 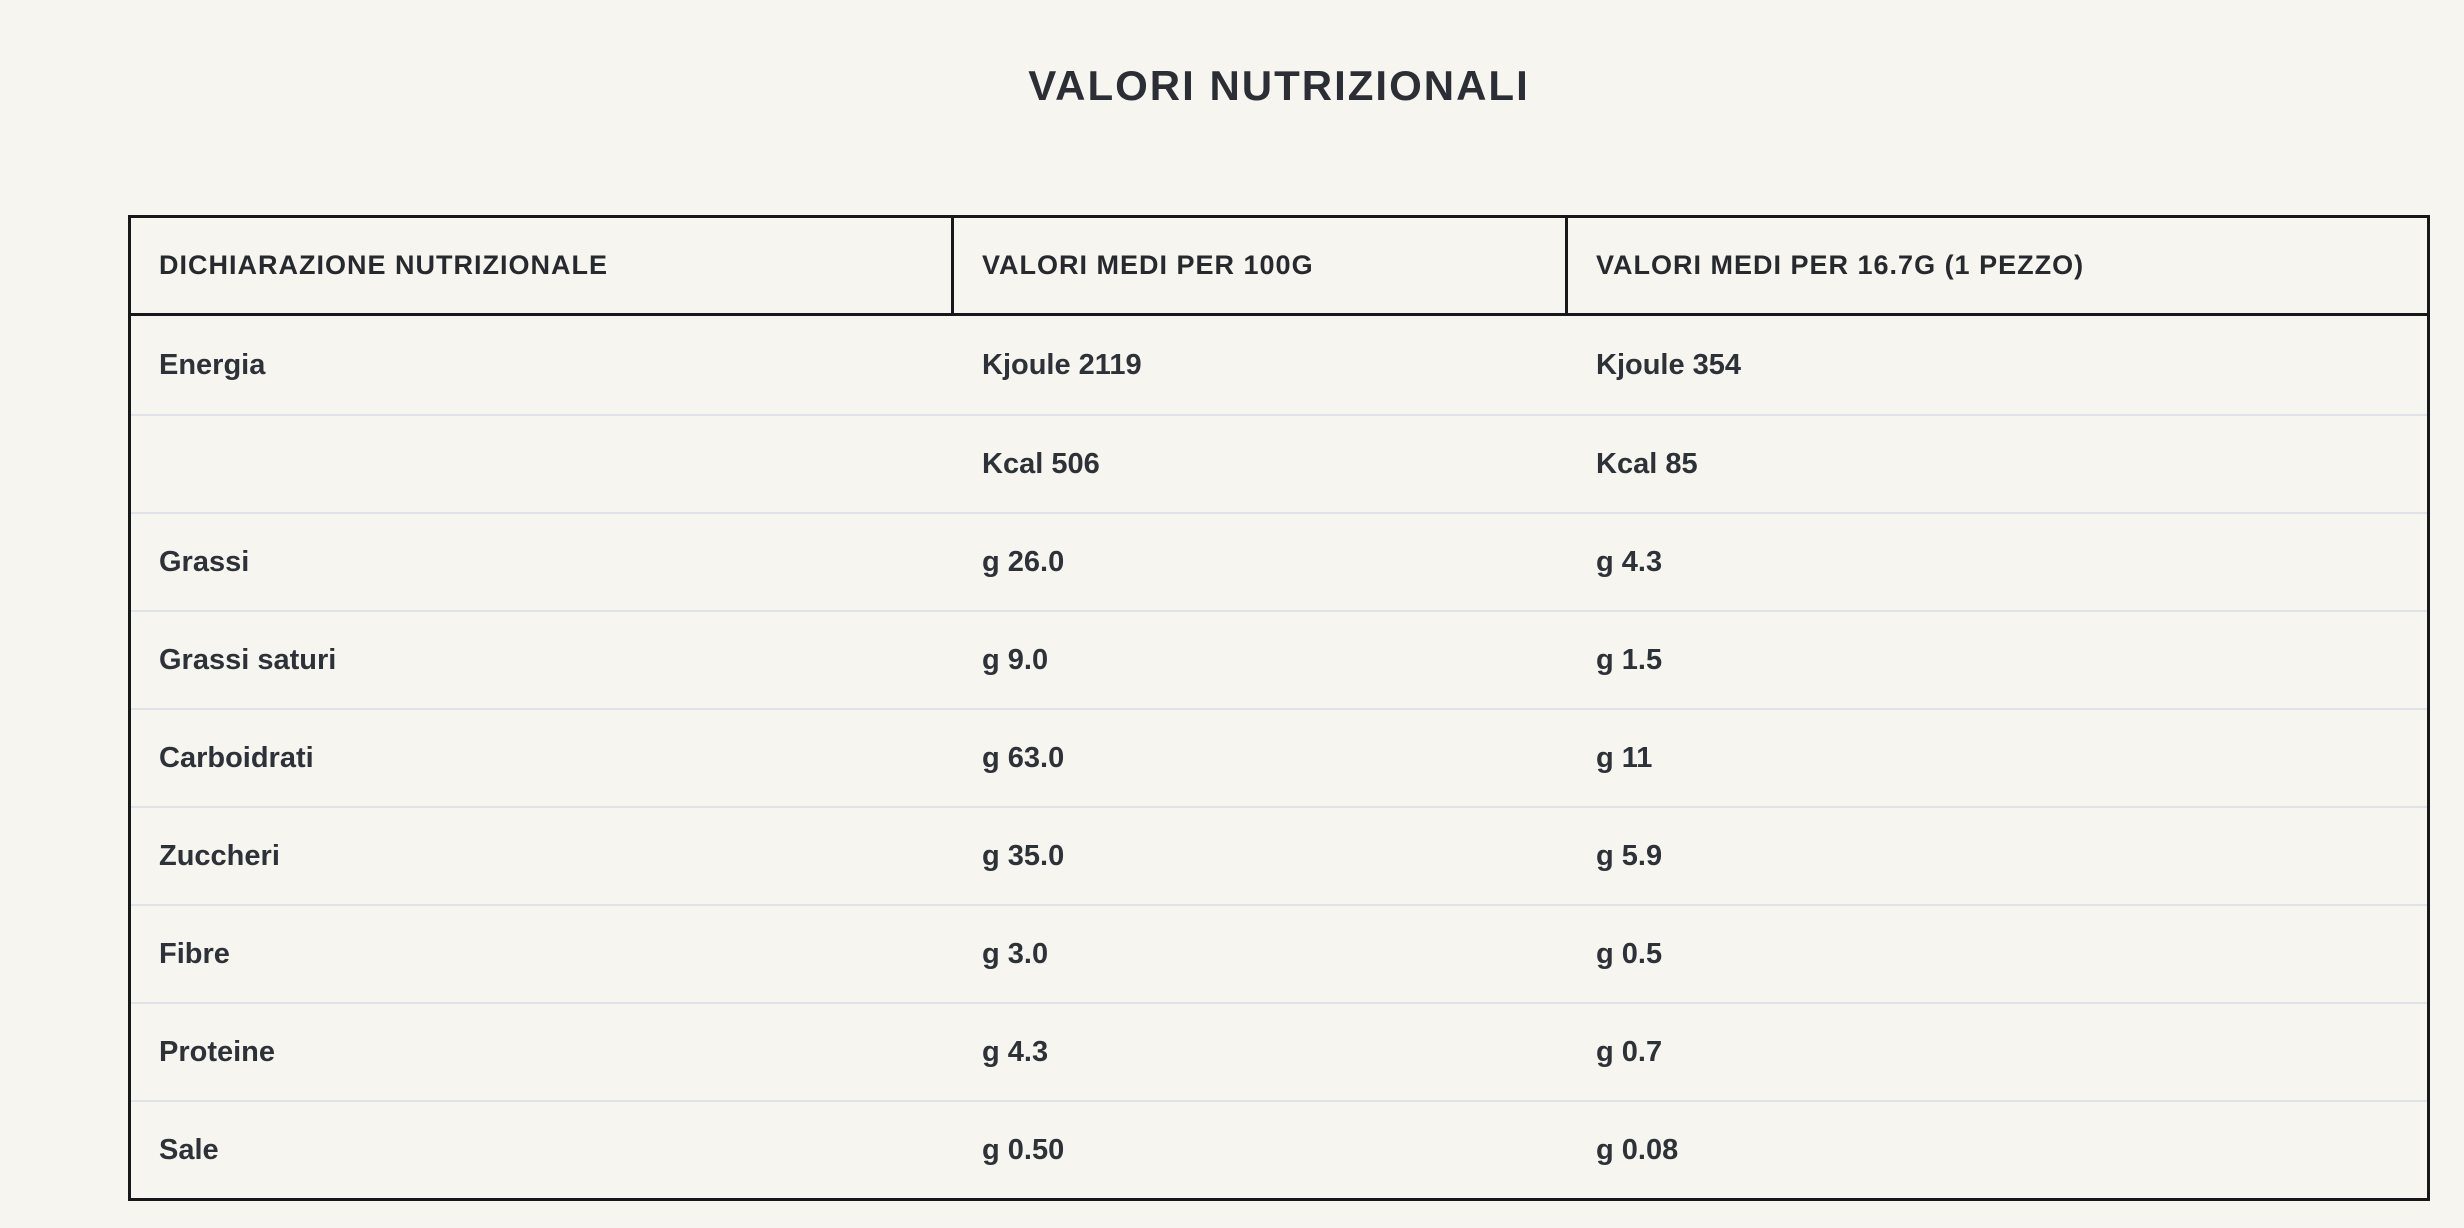 What do you see at coordinates (1015, 953) in the screenshot?
I see `row-value-100g: g 3.0` at bounding box center [1015, 953].